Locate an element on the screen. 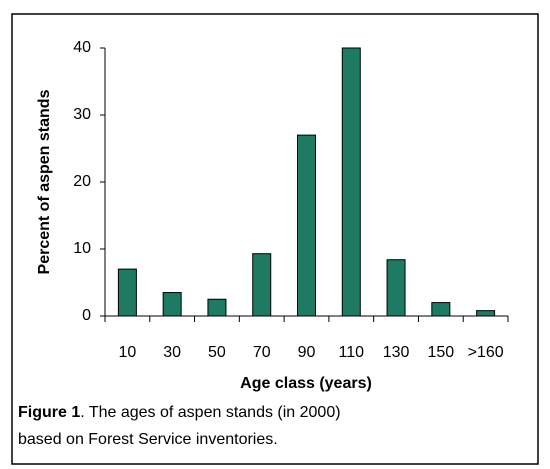  caption-text: based on Forest Service inventories. is located at coordinates (148, 439).